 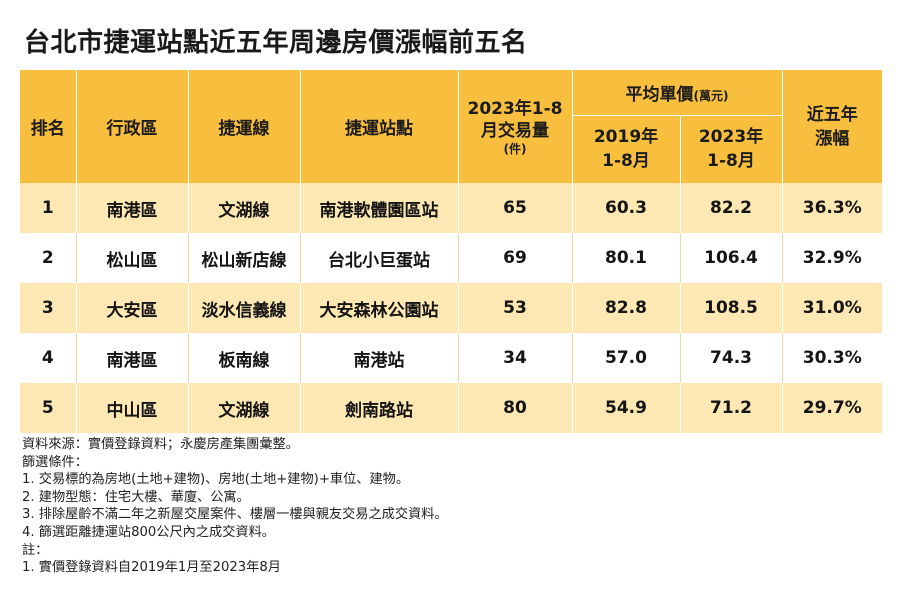 I want to click on cell-station: 台北小巨蛋站, so click(x=379, y=258).